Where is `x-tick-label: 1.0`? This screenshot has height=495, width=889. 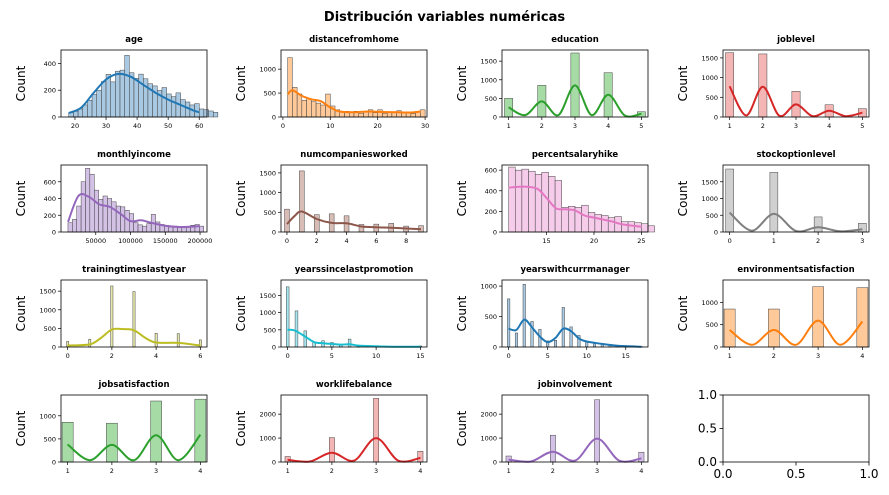 x-tick-label: 1.0 is located at coordinates (868, 474).